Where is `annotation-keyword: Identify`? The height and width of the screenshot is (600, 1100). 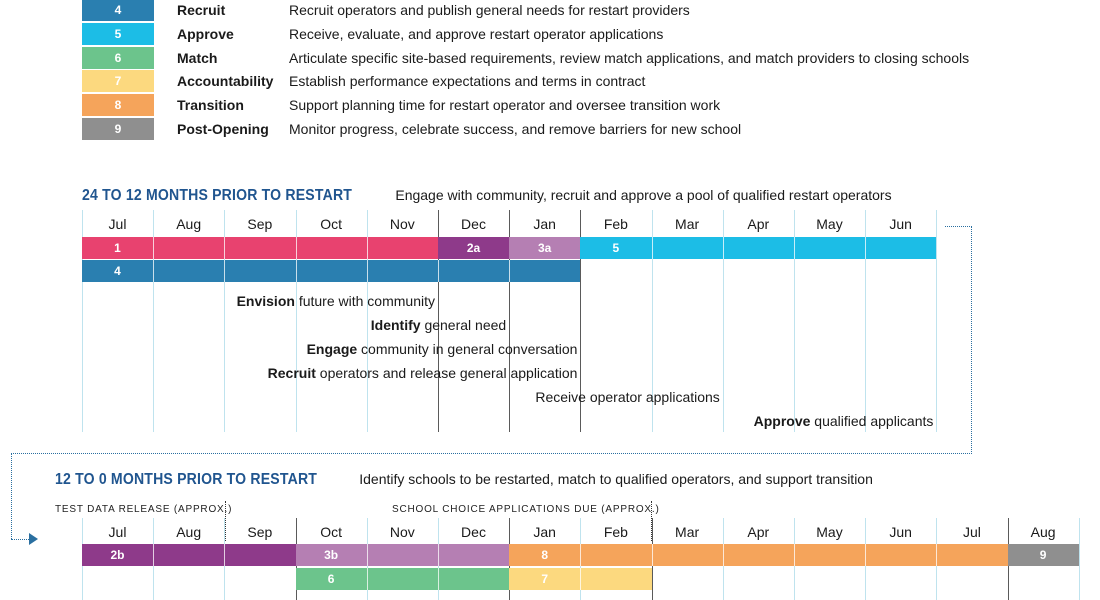
annotation-keyword: Identify is located at coordinates (395, 325).